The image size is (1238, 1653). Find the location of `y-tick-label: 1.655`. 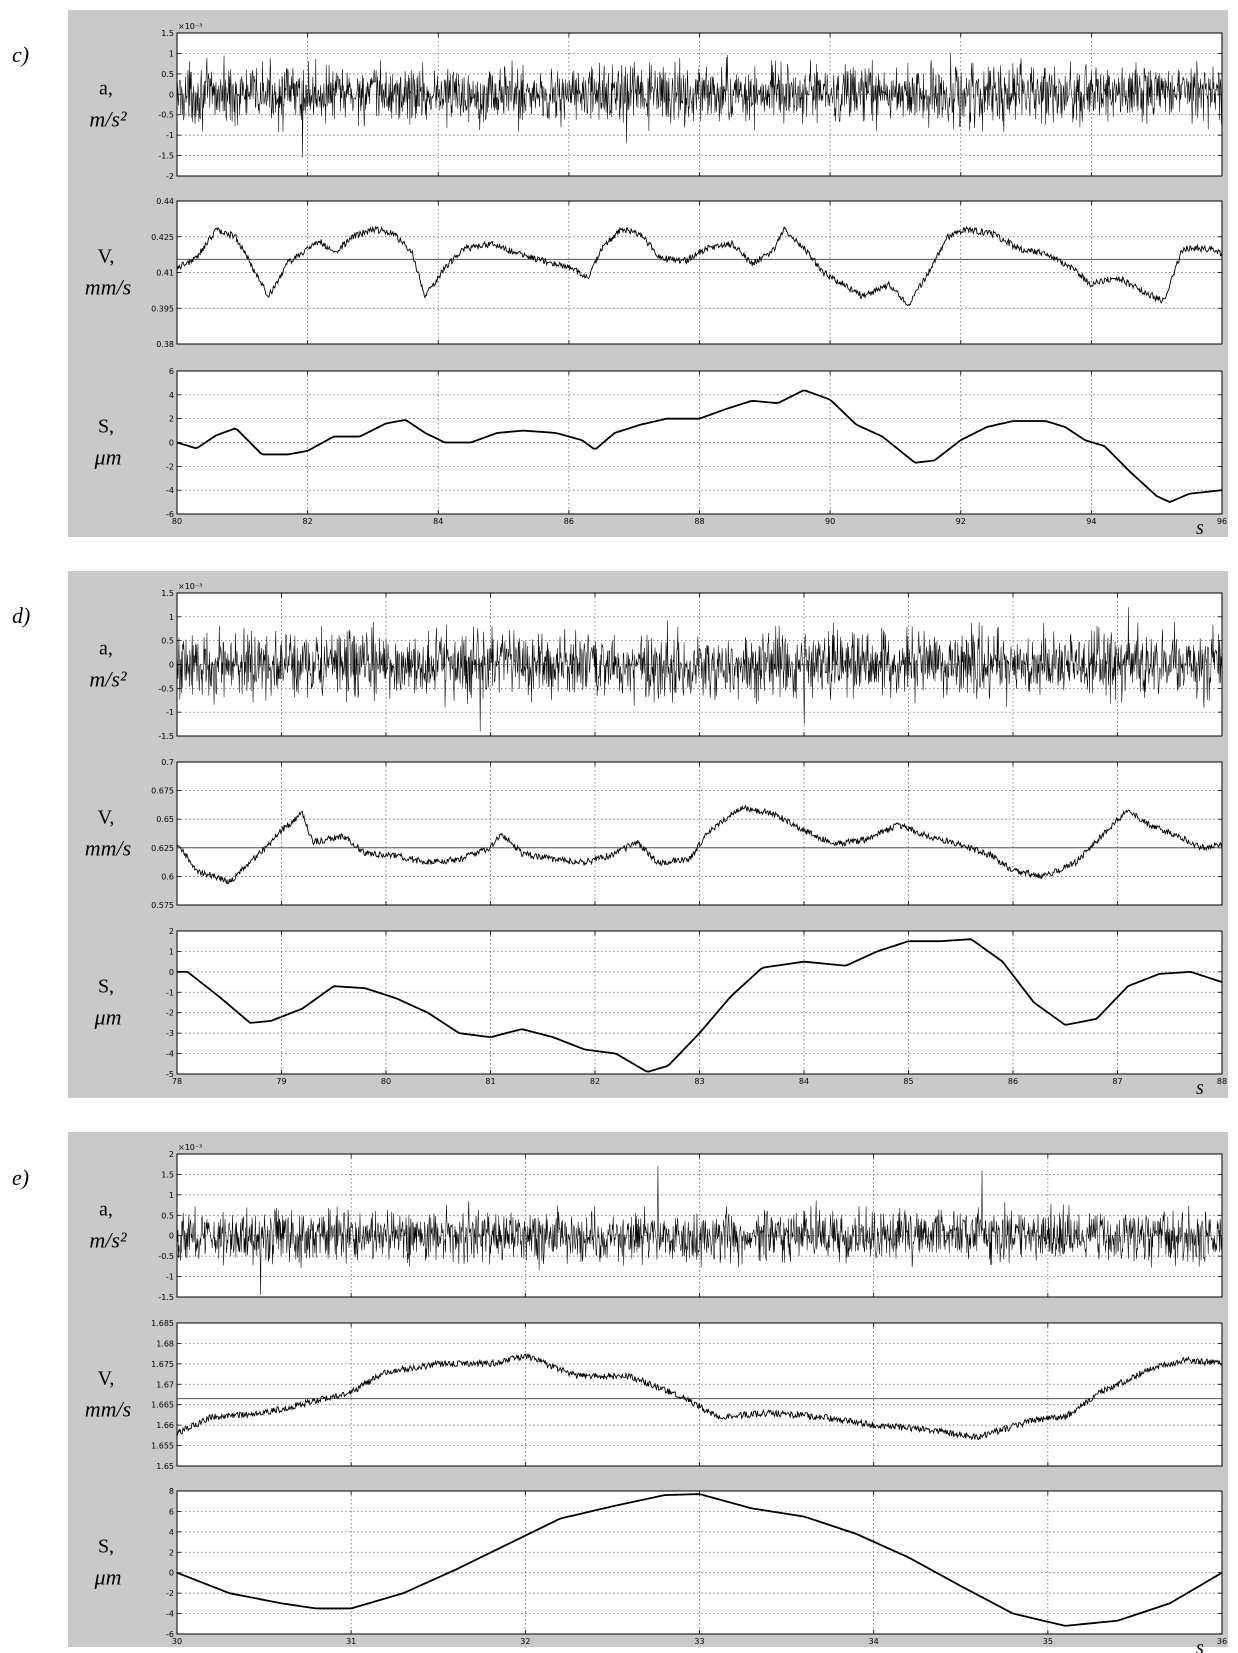

y-tick-label: 1.655 is located at coordinates (162, 1446).